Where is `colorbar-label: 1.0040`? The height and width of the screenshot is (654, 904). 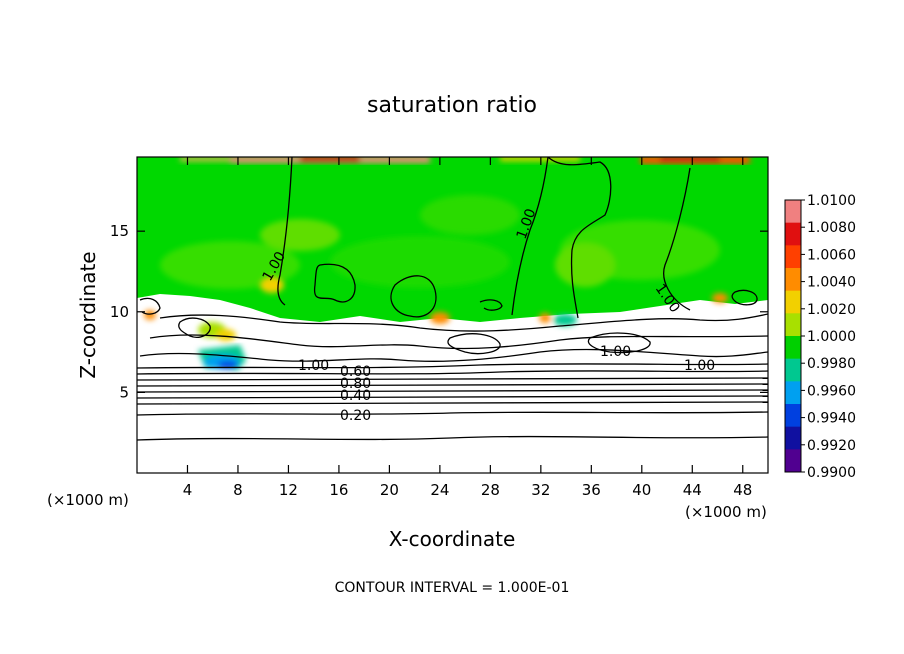
colorbar-label: 1.0040 is located at coordinates (831, 283).